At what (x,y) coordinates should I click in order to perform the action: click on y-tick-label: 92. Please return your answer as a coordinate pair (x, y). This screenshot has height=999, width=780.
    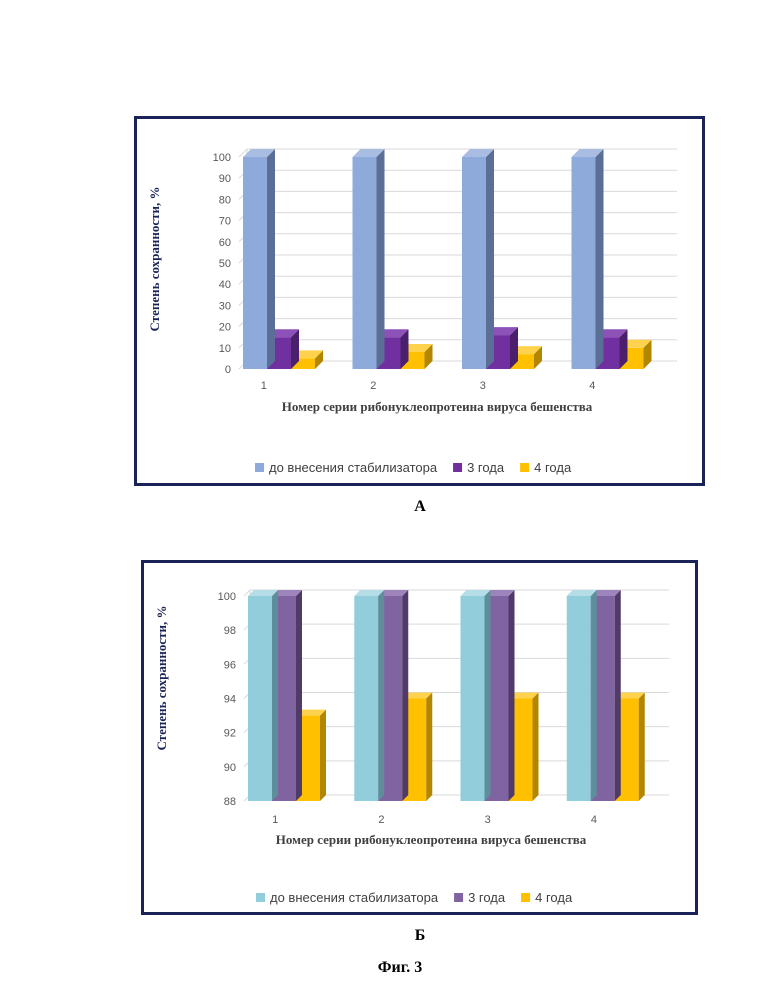
    Looking at the image, I should click on (230, 734).